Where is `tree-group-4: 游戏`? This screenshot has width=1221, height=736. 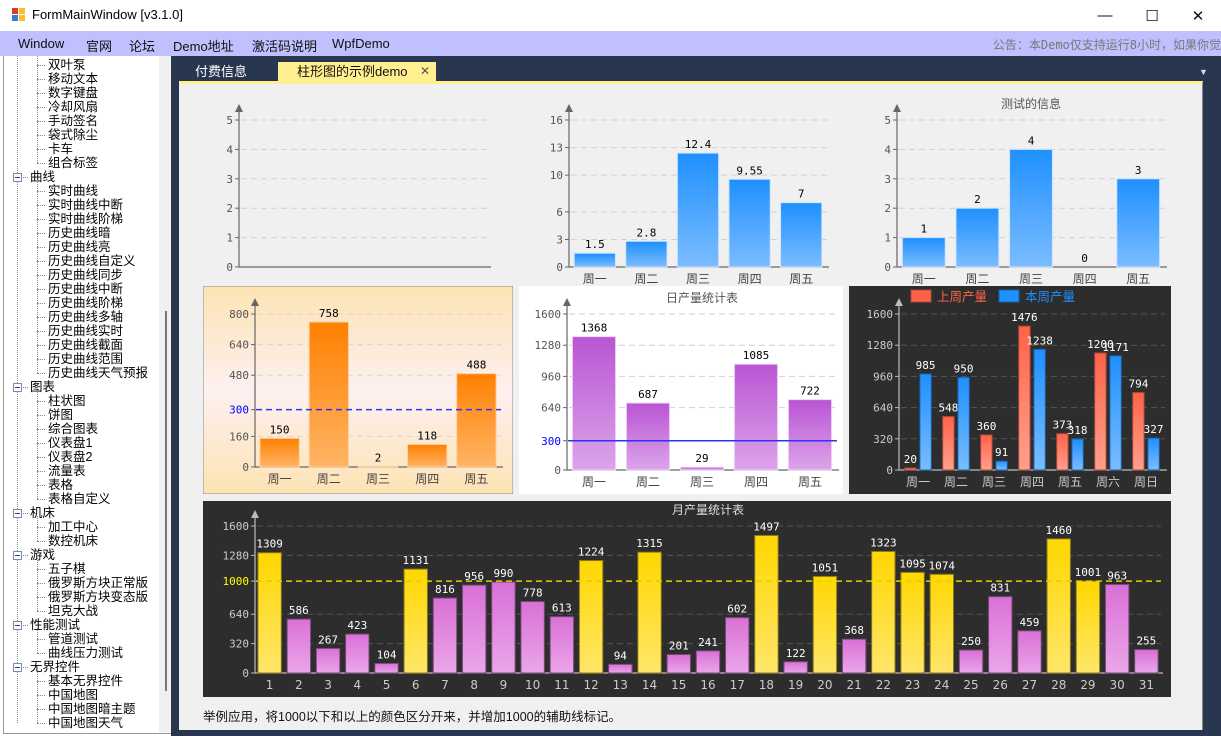
tree-group-4: 游戏 is located at coordinates (43, 555).